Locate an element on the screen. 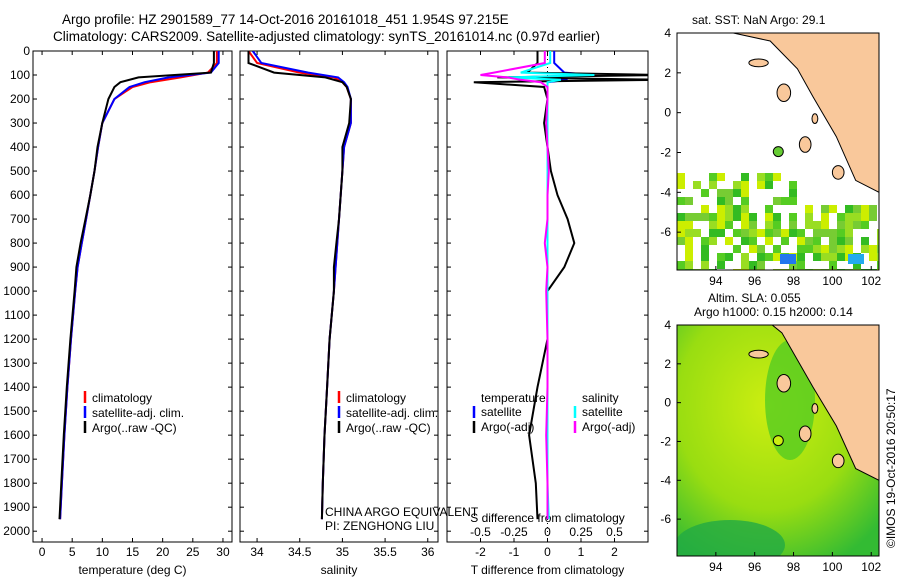  x-tick-label: 34 is located at coordinates (257, 552).